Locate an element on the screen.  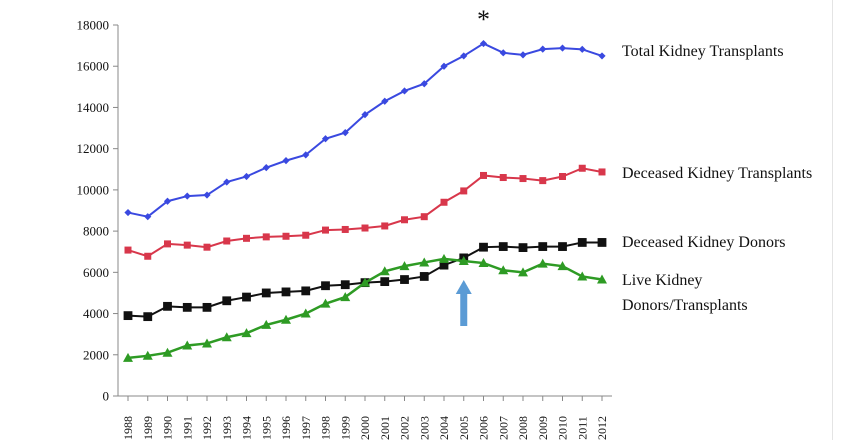
series-label: Live Kidney is located at coordinates (662, 280).